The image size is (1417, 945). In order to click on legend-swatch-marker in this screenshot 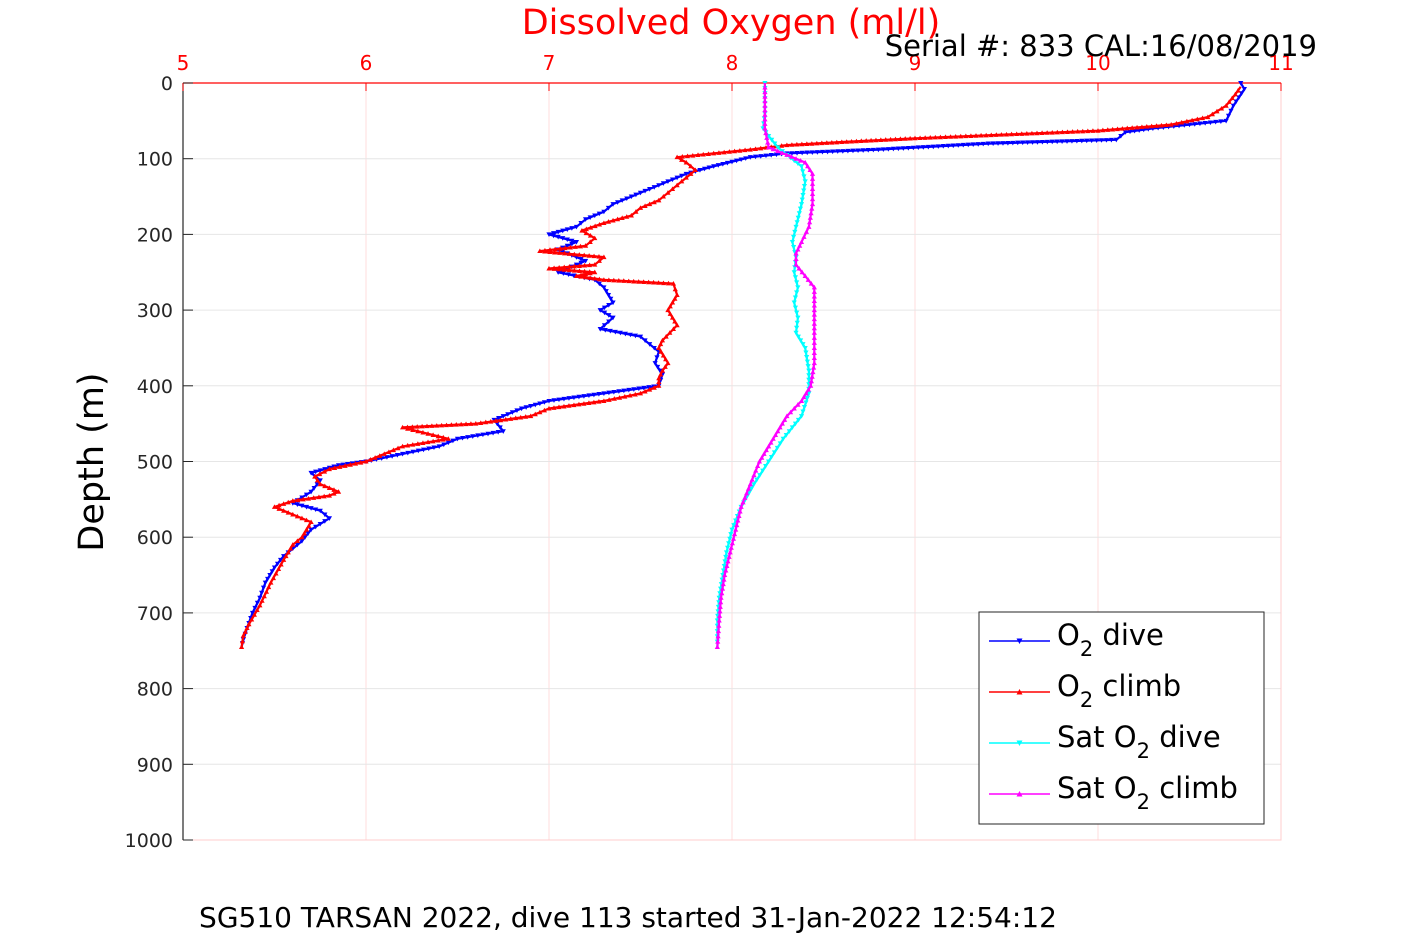, I will do `click(1019, 641)`.